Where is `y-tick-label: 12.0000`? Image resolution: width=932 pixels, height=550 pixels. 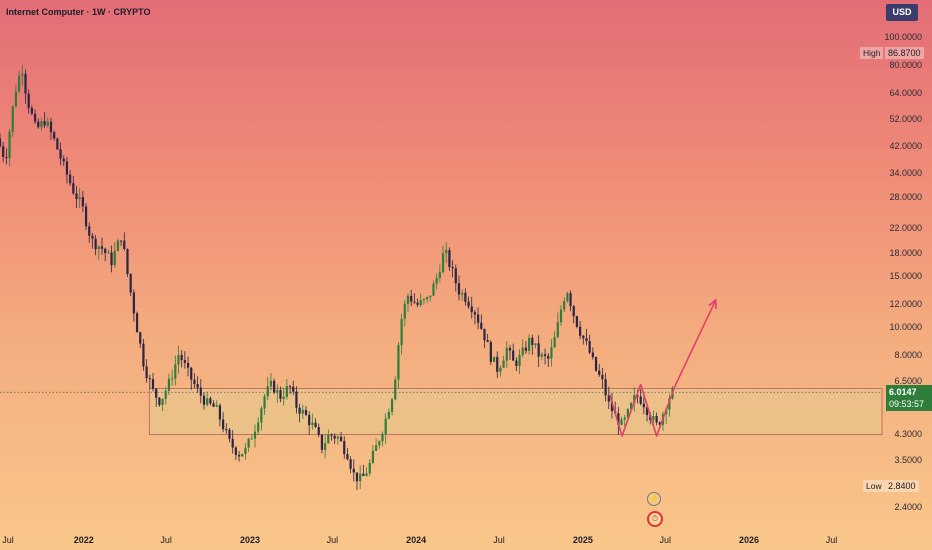
y-tick-label: 12.0000 is located at coordinates (905, 304).